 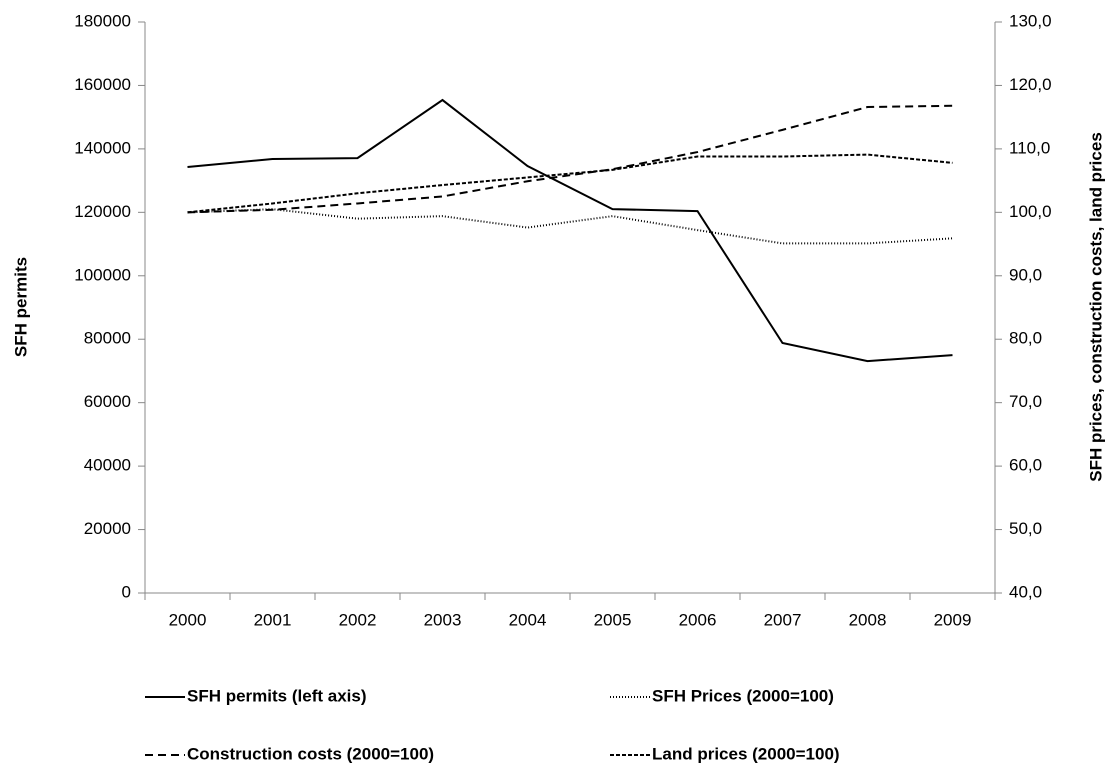 What do you see at coordinates (102, 274) in the screenshot?
I see `y-tick-label: 100000` at bounding box center [102, 274].